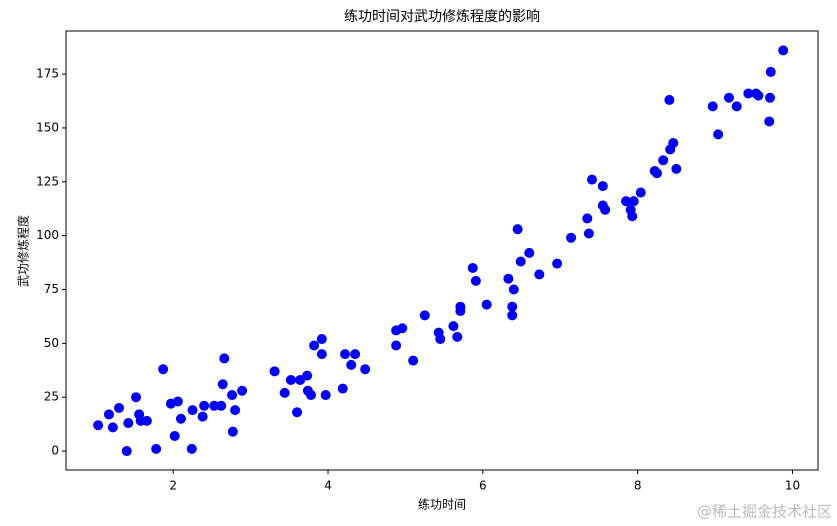 Image resolution: width=837 pixels, height=526 pixels. What do you see at coordinates (638, 486) in the screenshot?
I see `x-tick-label: 8` at bounding box center [638, 486].